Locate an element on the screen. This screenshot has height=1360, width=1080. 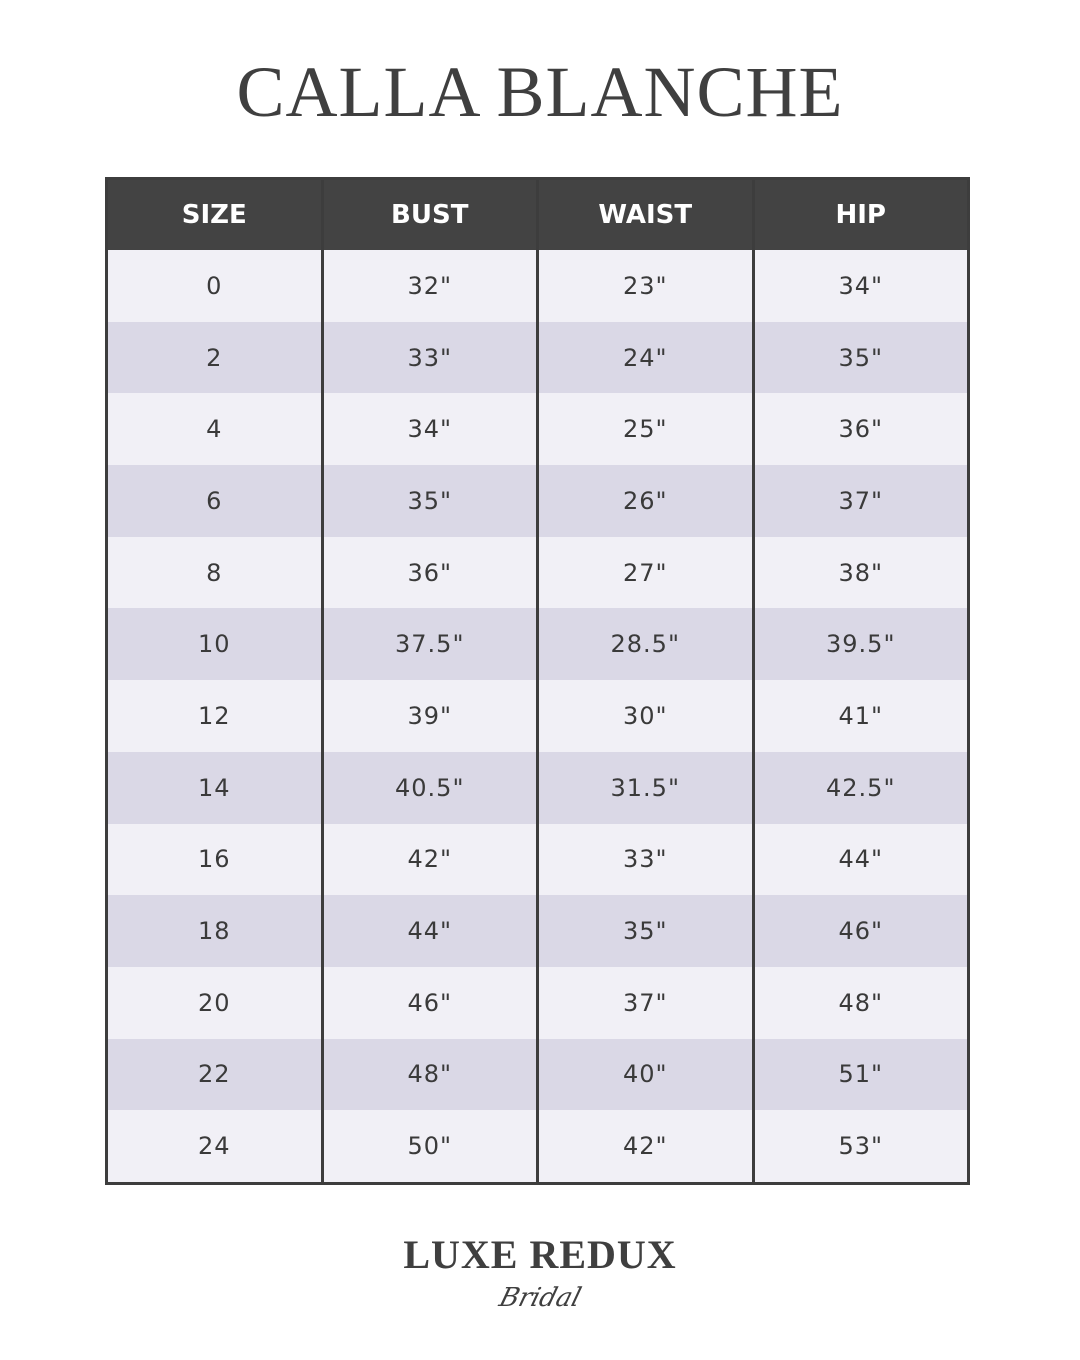
table-row: 4 34" 25" 36" is located at coordinates (538, 429).